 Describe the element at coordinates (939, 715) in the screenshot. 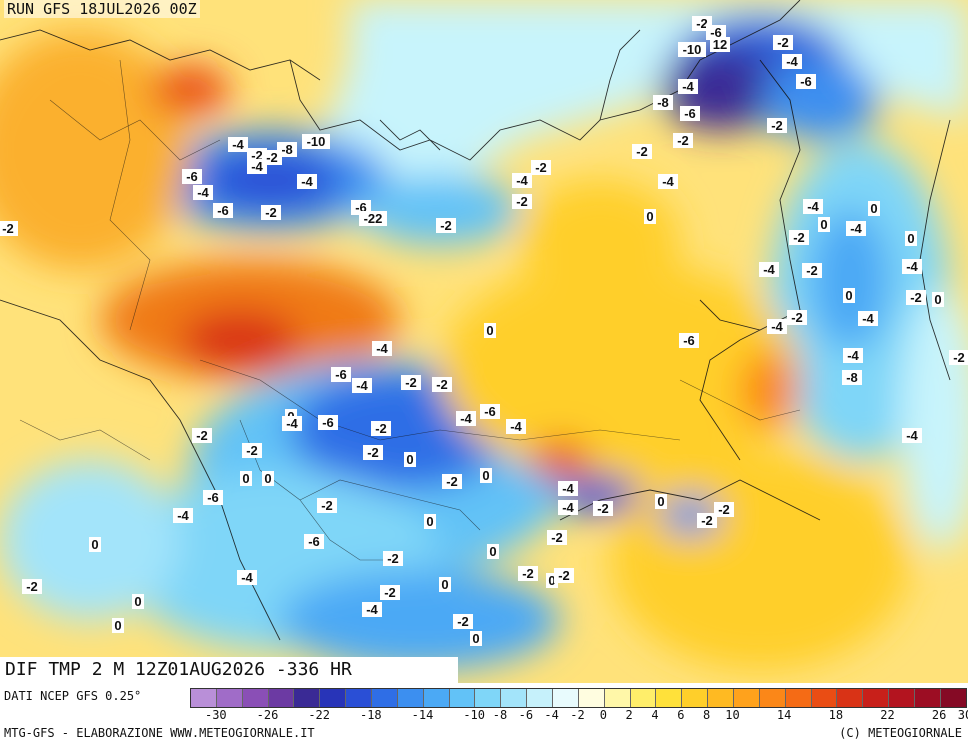

I see `legend-tick-label: 26` at that location.